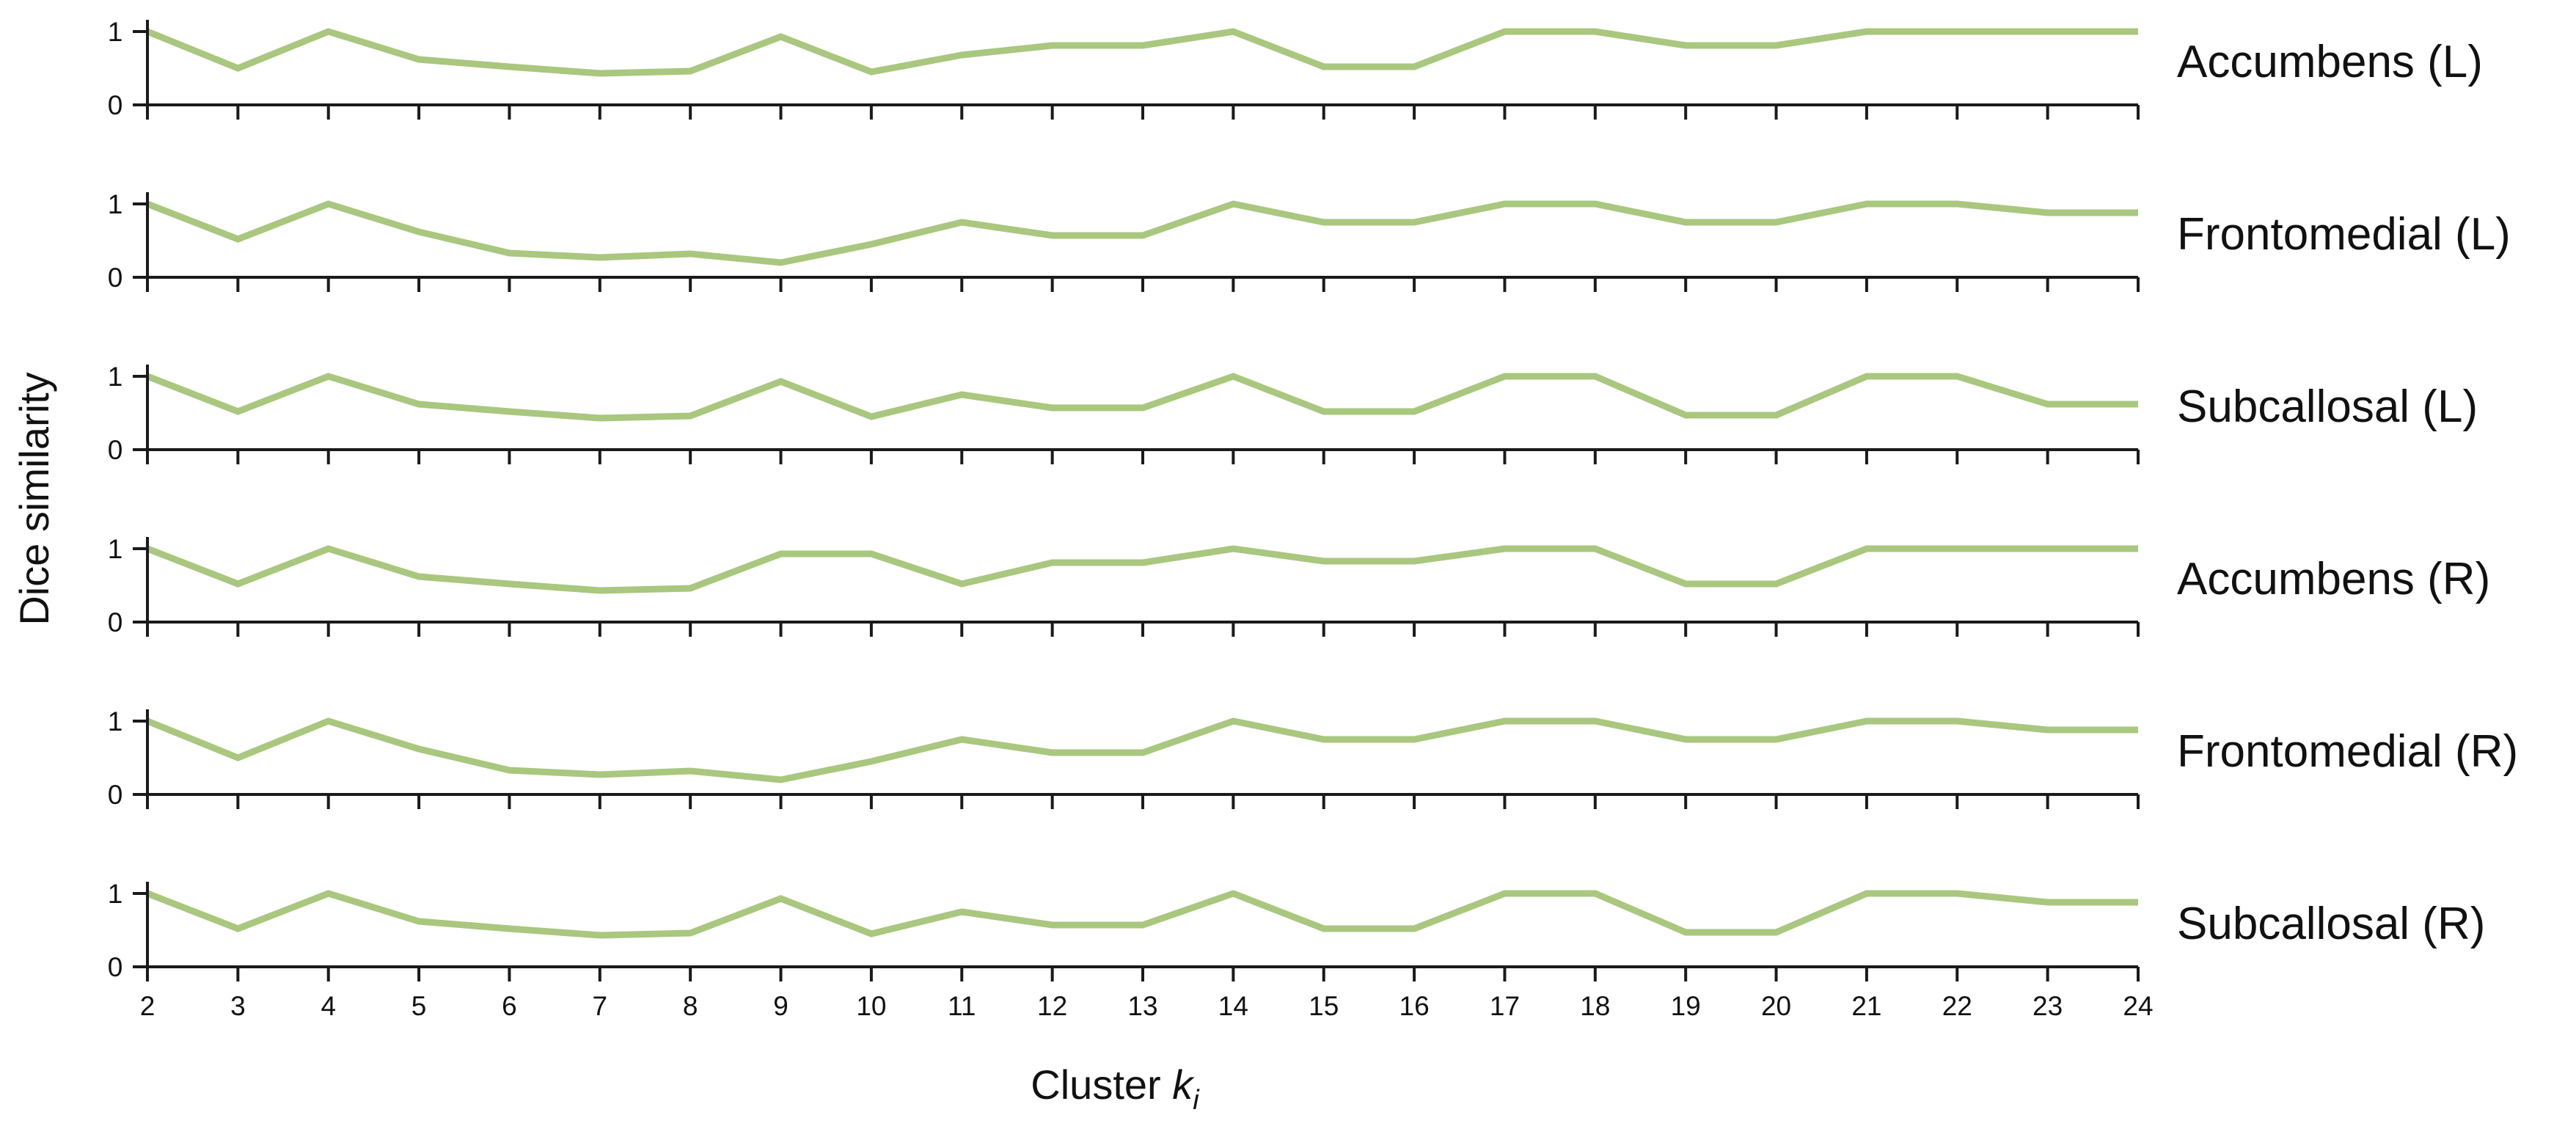 This screenshot has height=1126, width=2576. Describe the element at coordinates (1142, 1006) in the screenshot. I see `x-tick-label: 13` at that location.